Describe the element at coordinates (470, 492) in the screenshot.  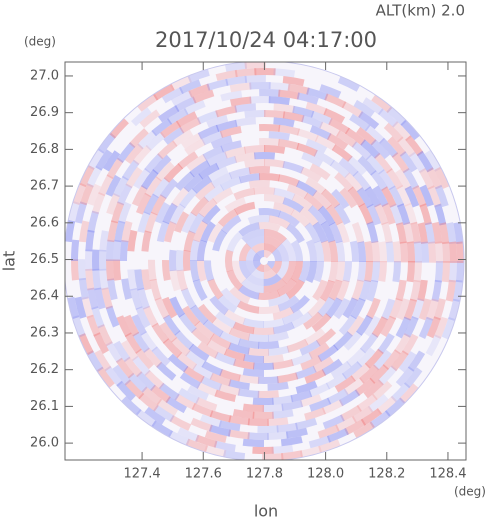
I see `x-unit: (deg)` at that location.